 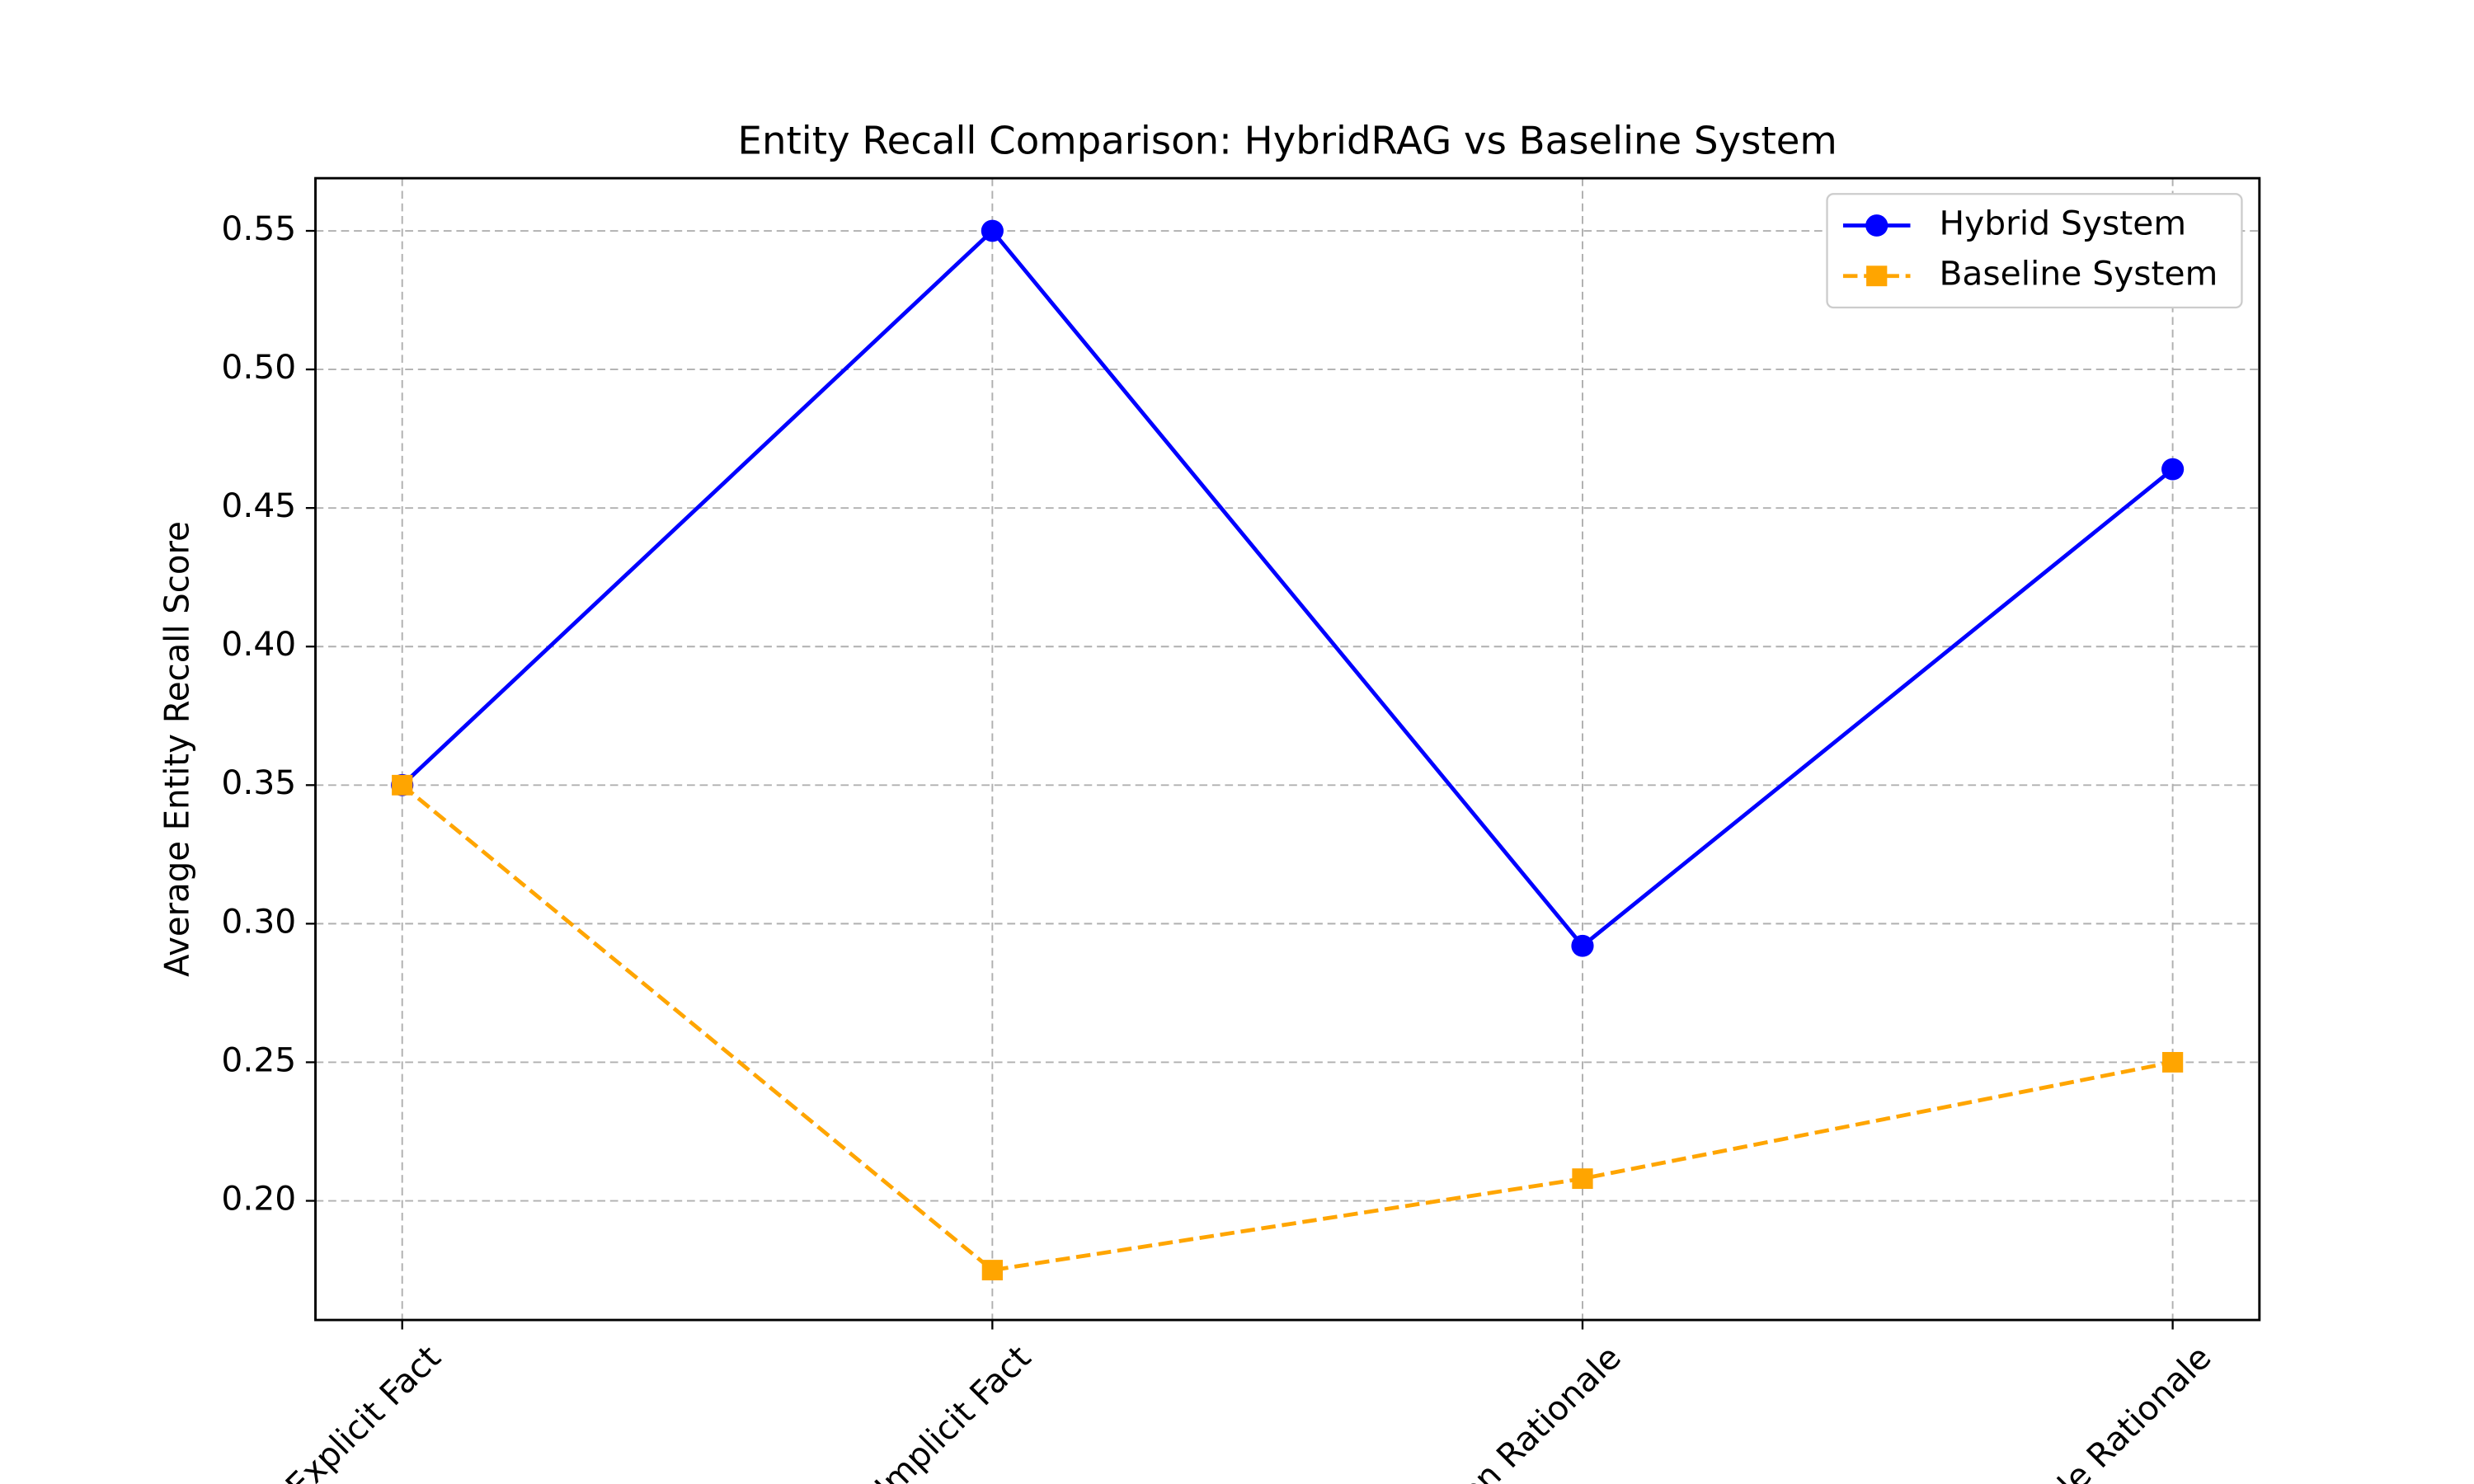 I want to click on legend-label: Baseline System, so click(x=2078, y=274).